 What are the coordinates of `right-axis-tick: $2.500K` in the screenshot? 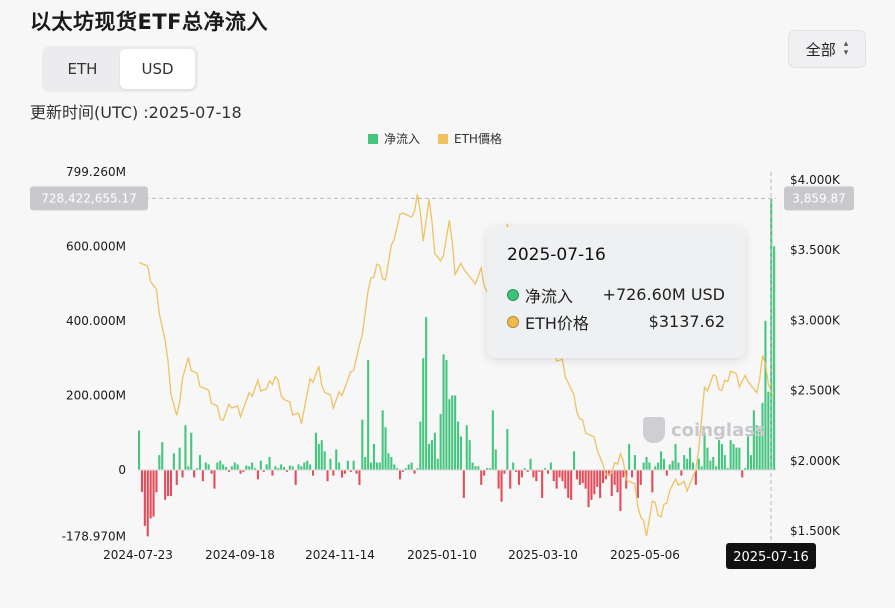 It's located at (815, 391).